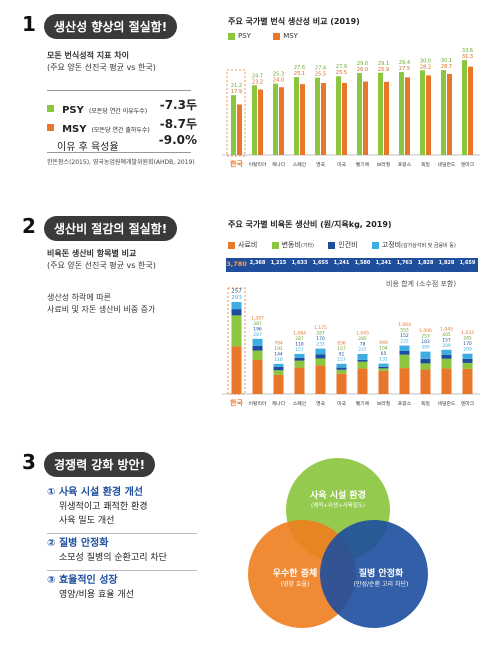  I want to click on section3-title: 경쟁력 강화 방안!, so click(100, 464).